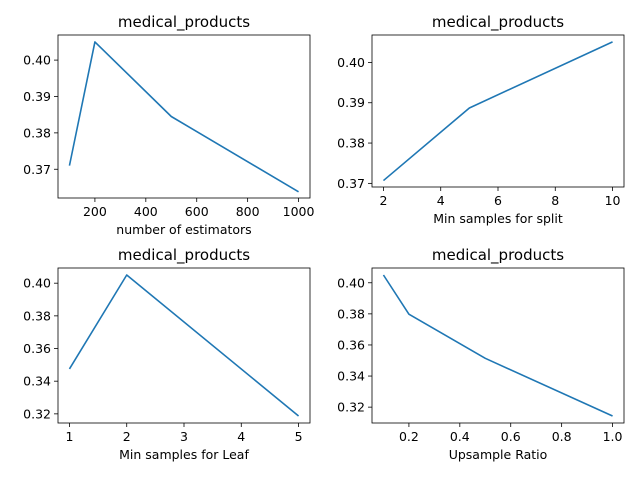 Image resolution: width=640 pixels, height=485 pixels. I want to click on x-tick-label: 0.2, so click(409, 436).